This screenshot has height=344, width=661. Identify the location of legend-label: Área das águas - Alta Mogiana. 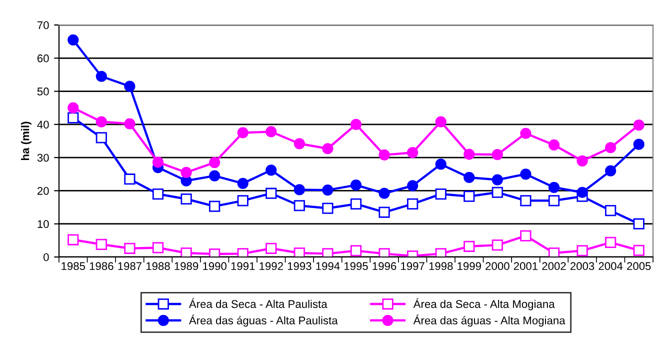
(489, 320).